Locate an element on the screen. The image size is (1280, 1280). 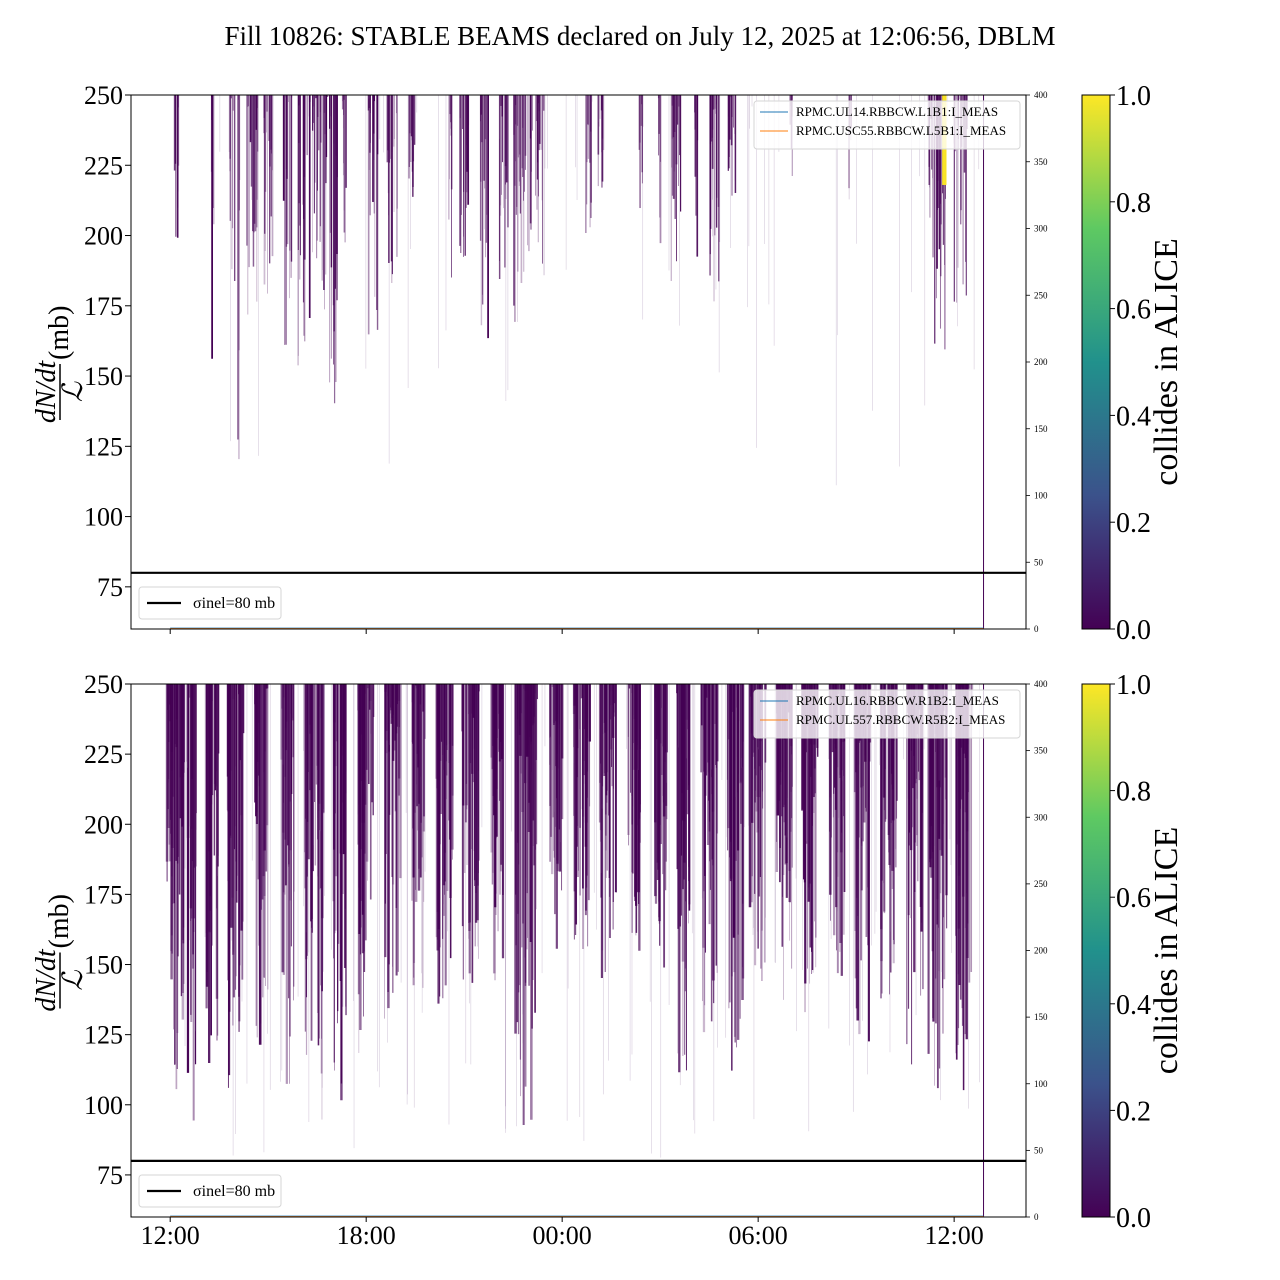
colorbar-tick-label: 0.6 is located at coordinates (1133, 898).